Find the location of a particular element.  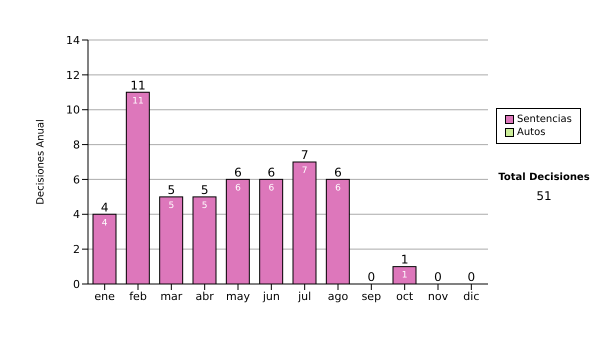

total-label: 1 is located at coordinates (404, 259).